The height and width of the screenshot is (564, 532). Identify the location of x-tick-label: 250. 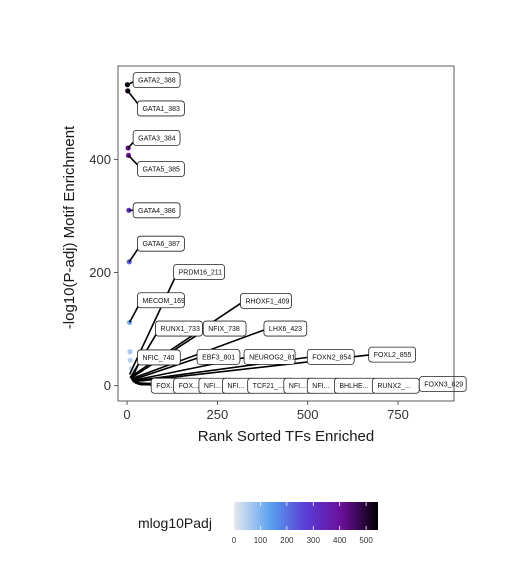
(218, 414).